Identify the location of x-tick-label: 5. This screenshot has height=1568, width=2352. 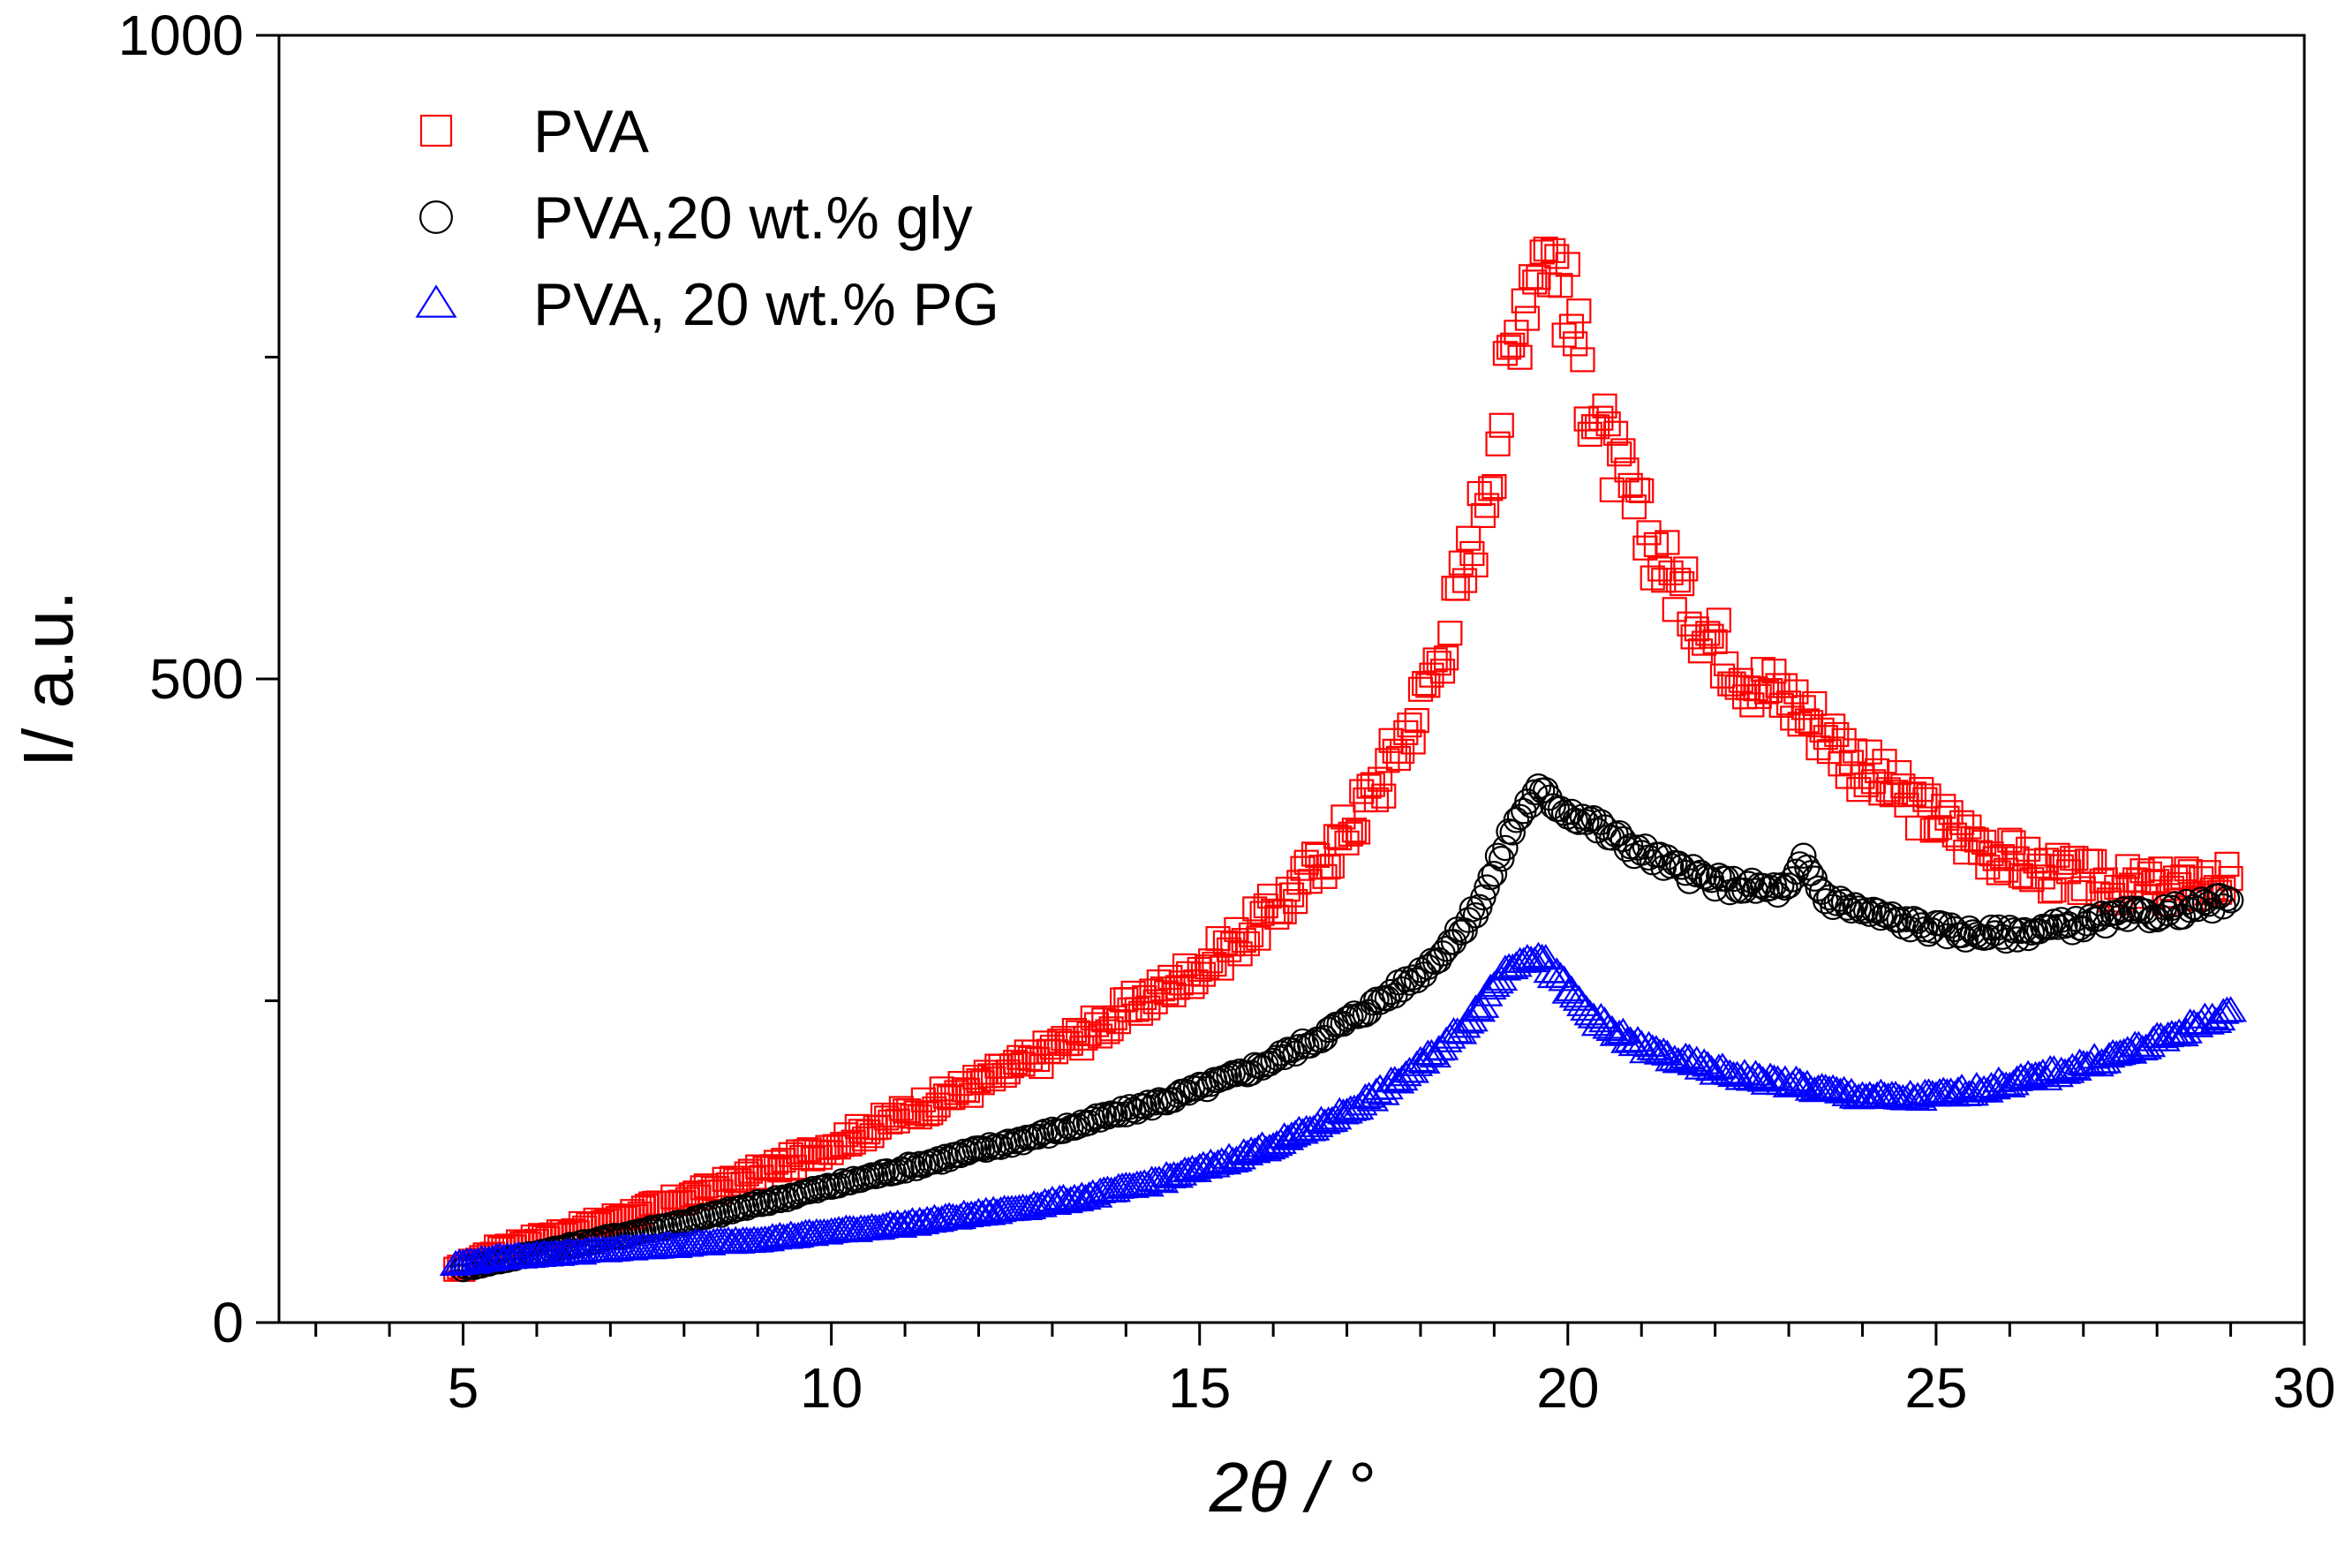
(464, 1388).